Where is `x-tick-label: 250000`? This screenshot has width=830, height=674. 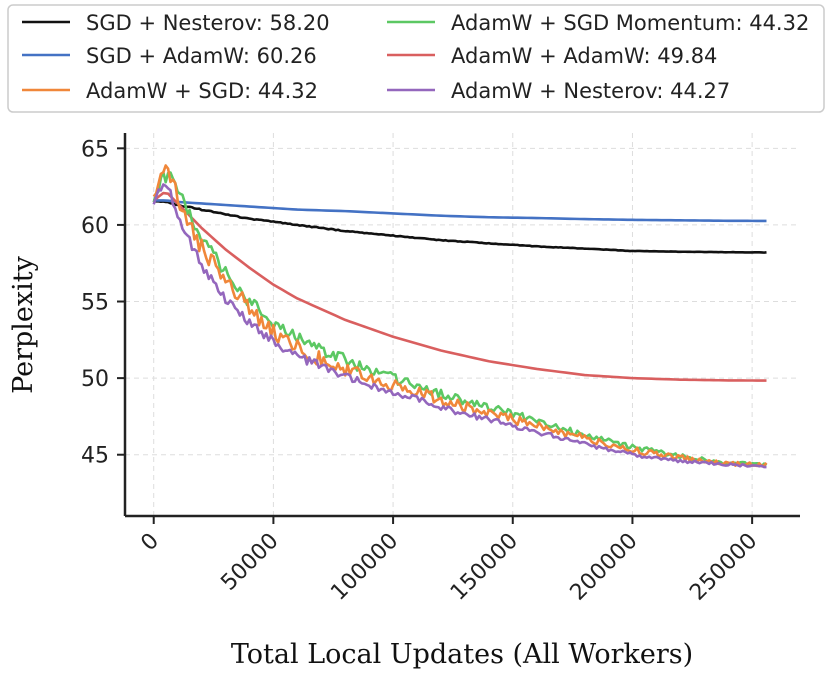 x-tick-label: 250000 is located at coordinates (723, 567).